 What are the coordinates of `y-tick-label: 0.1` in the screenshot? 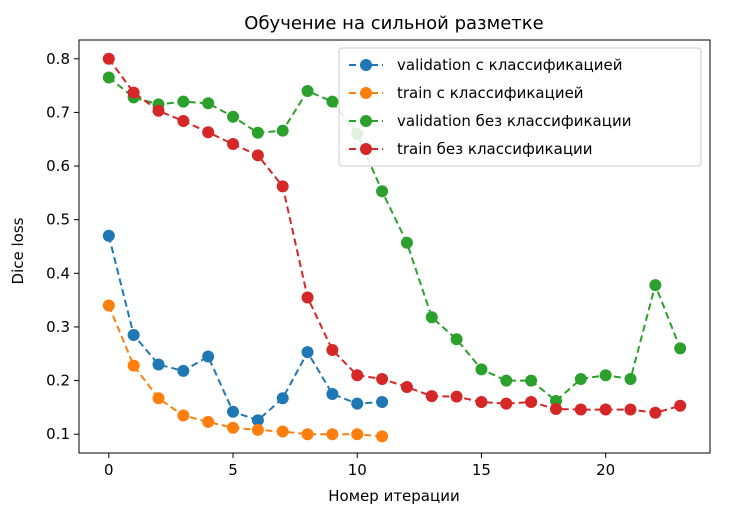 It's located at (58, 434).